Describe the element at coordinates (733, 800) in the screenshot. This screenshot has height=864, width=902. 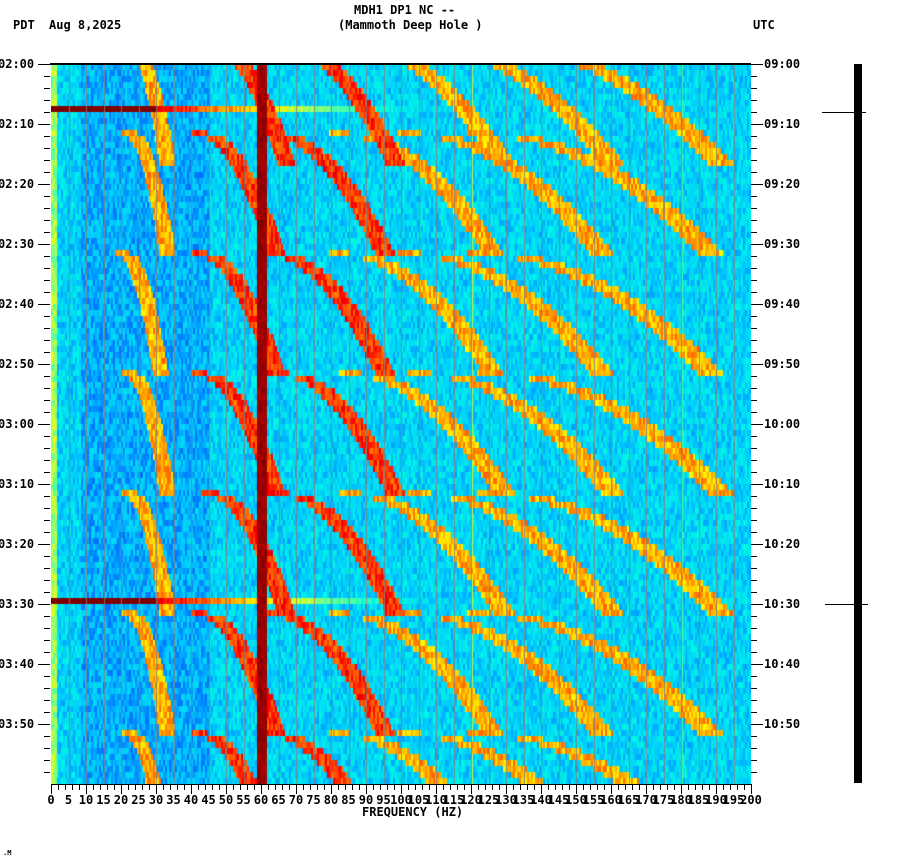
I see `x-tick-label: 195` at that location.